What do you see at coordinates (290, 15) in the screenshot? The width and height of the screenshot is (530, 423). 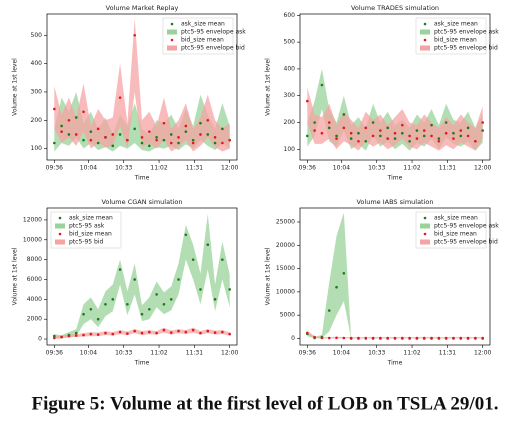 I see `y-tick-label: 600` at bounding box center [290, 15].